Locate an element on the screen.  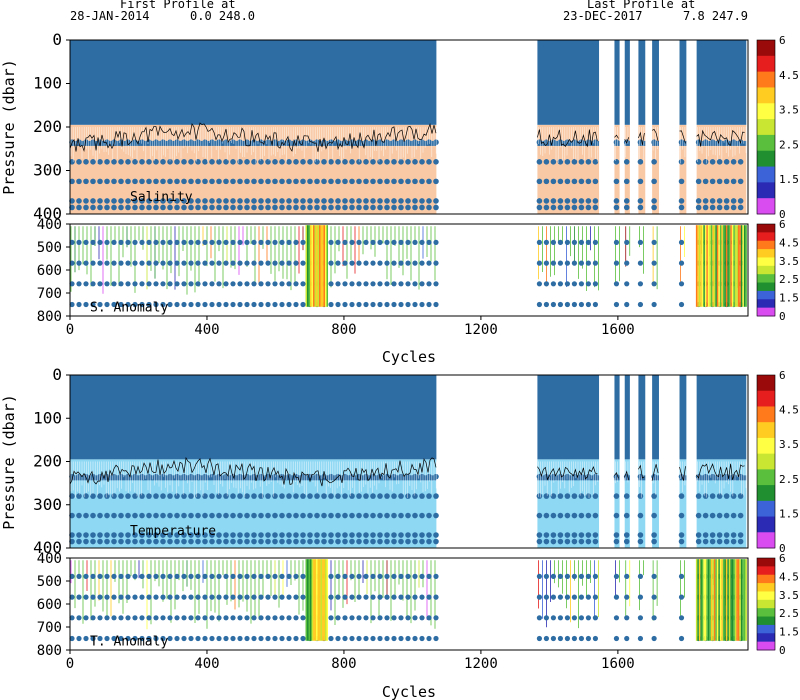
first-profile-label: First Profile at is located at coordinates (178, 5).